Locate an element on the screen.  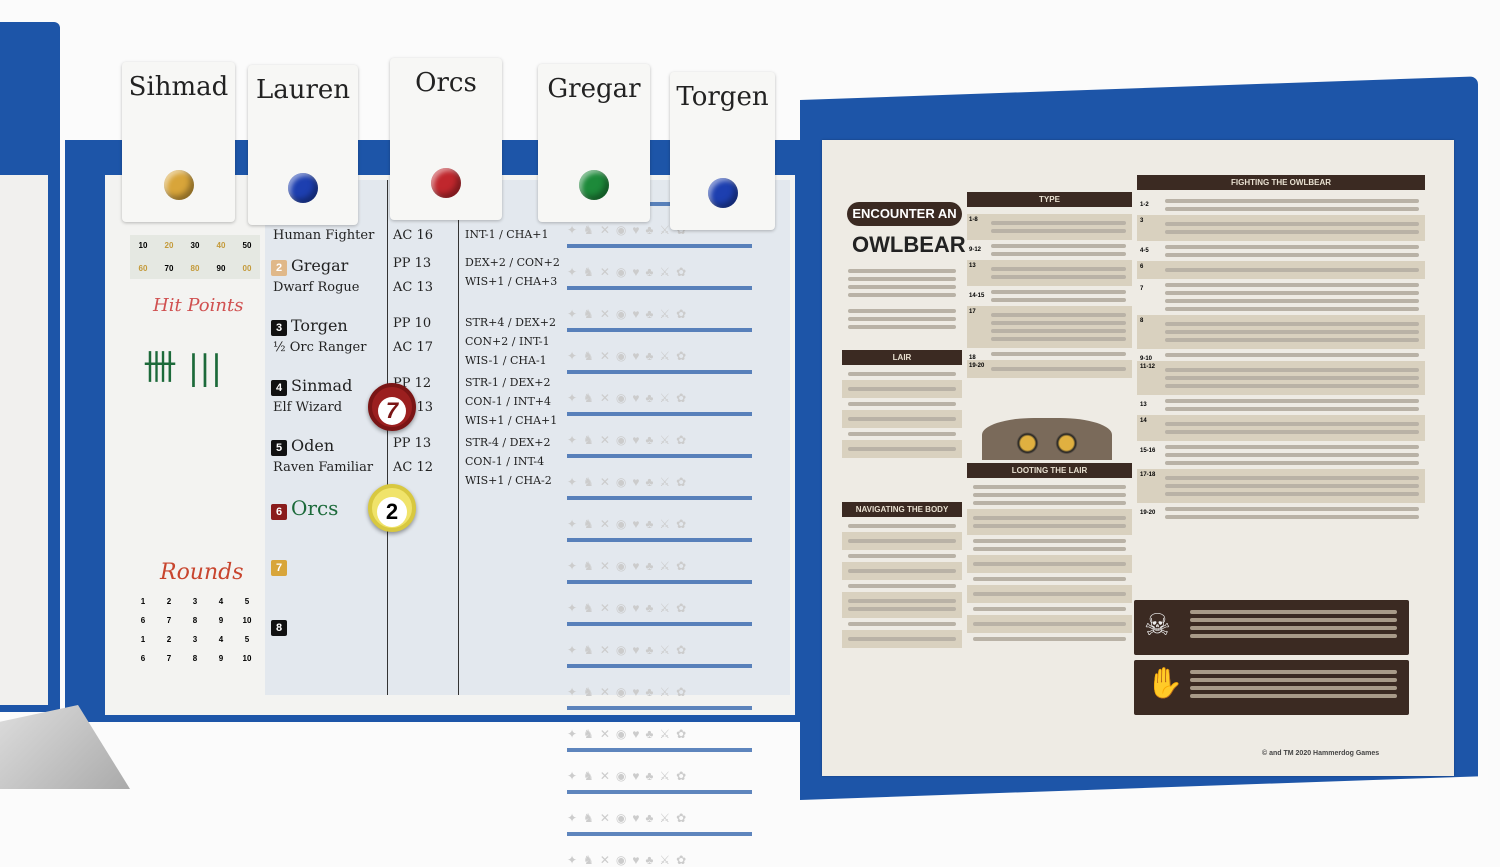
type-row: 1-8 is located at coordinates (1049, 227).